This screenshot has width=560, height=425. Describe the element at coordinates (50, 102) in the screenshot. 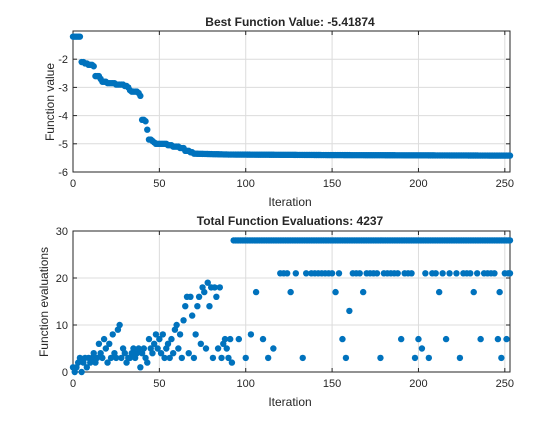

I see `y-axis-label: Function value` at that location.